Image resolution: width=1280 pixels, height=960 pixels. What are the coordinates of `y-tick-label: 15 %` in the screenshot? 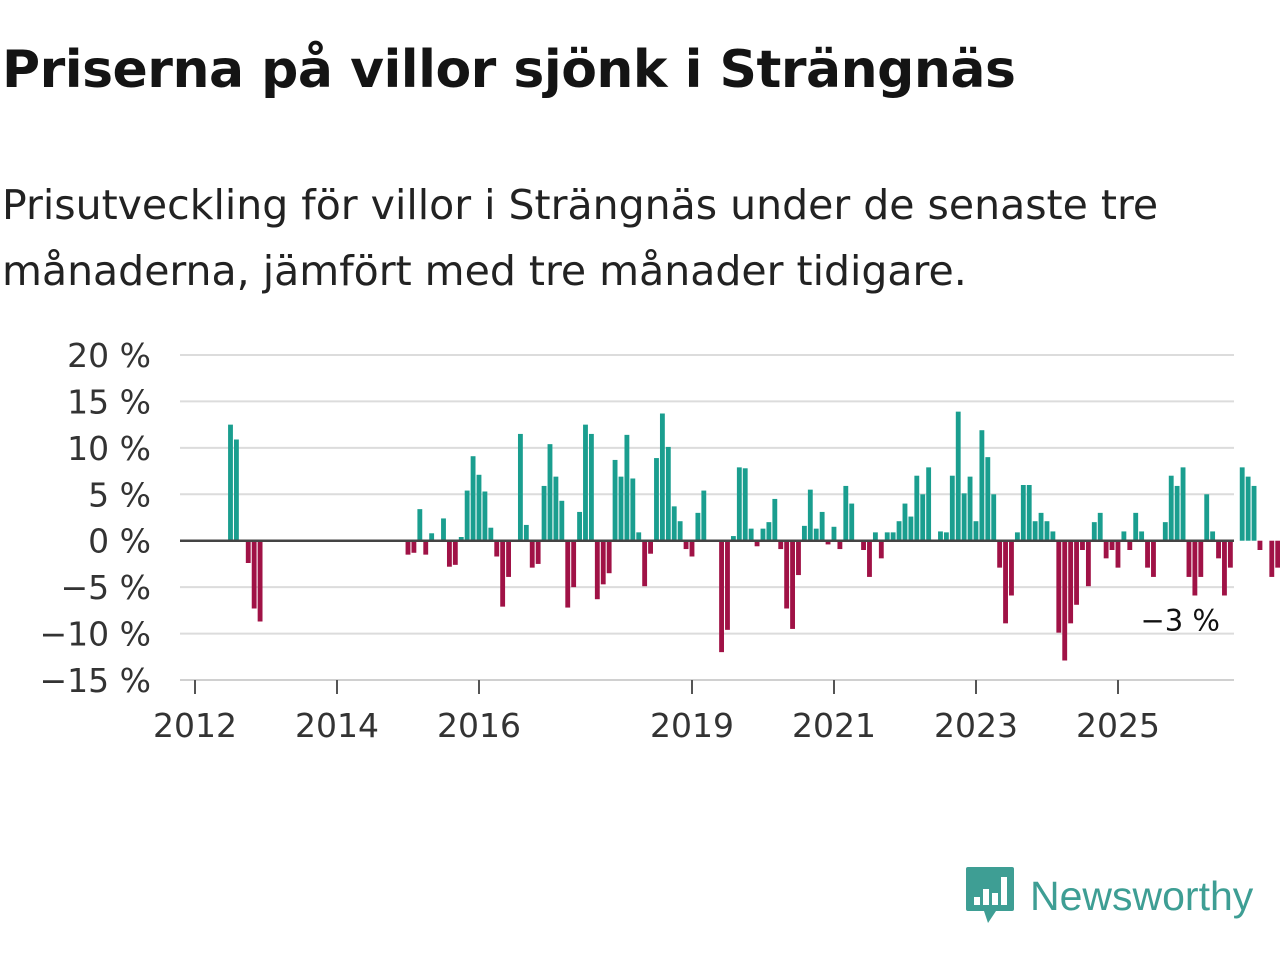 It's located at (109, 401).